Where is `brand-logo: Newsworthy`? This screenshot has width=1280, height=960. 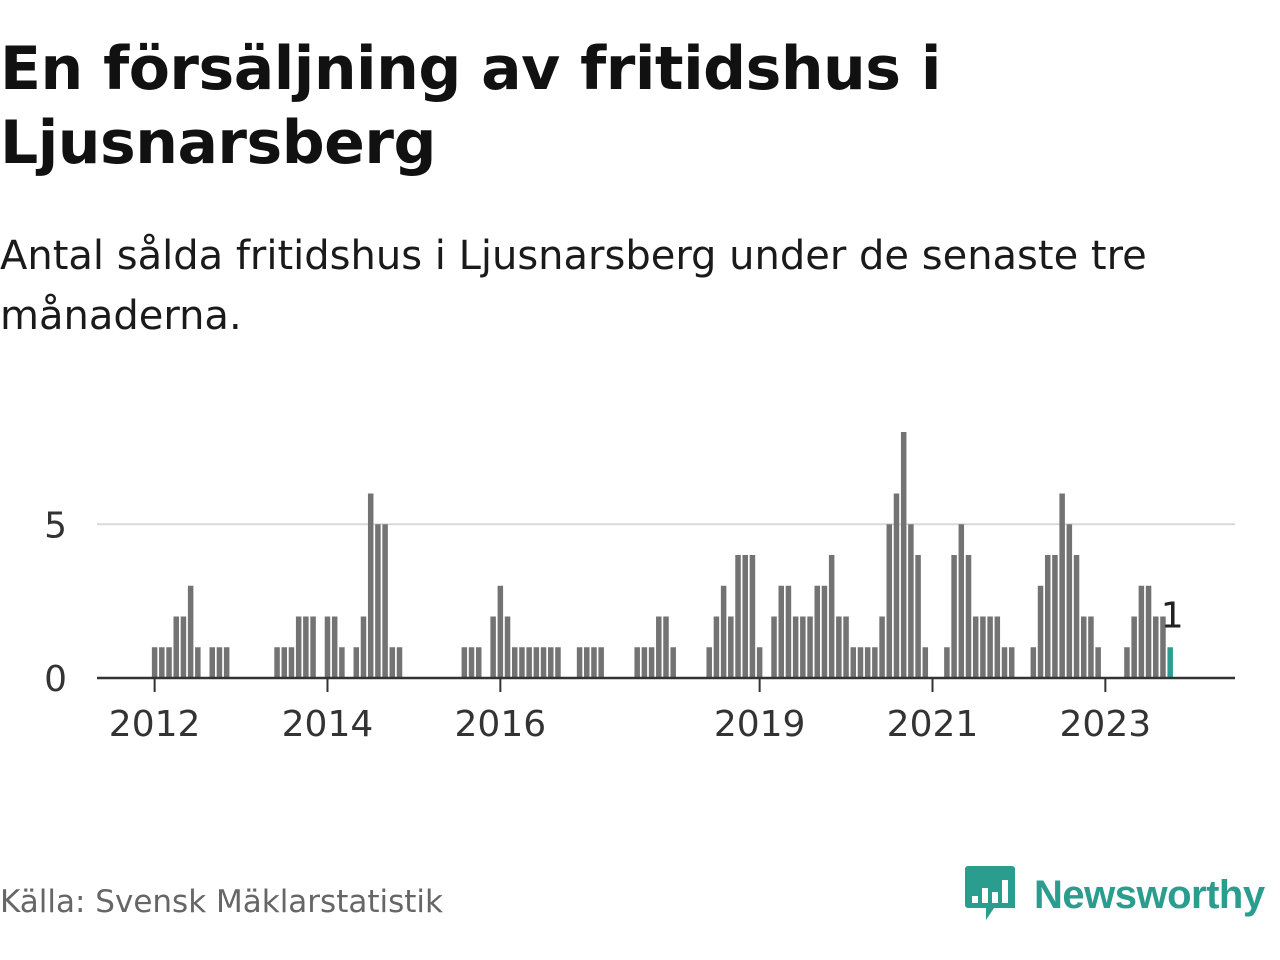 brand-logo: Newsworthy is located at coordinates (1114, 895).